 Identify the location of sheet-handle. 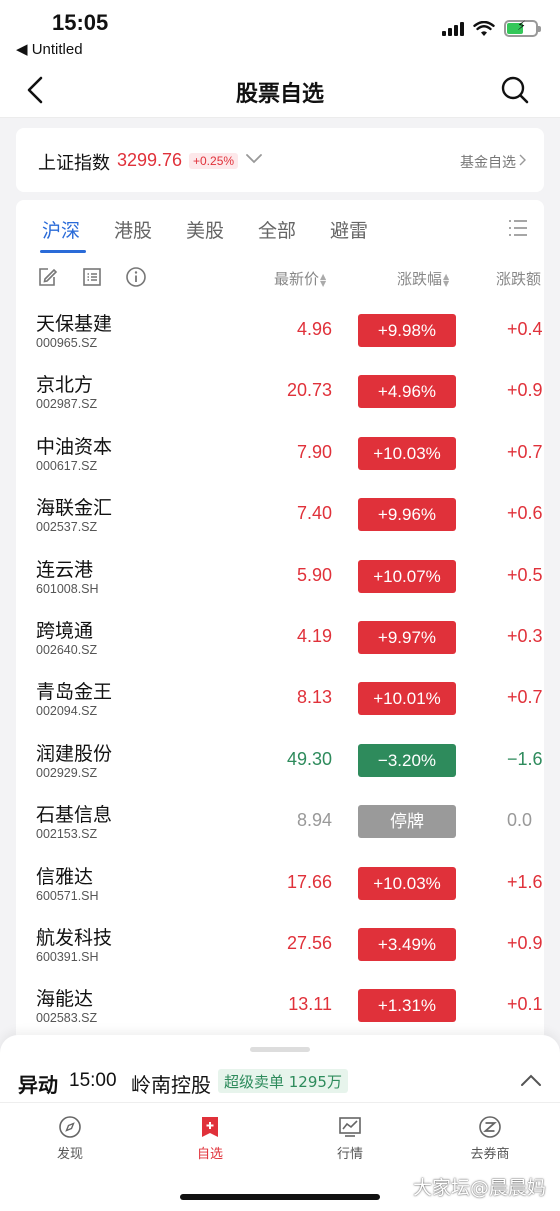
(280, 1049).